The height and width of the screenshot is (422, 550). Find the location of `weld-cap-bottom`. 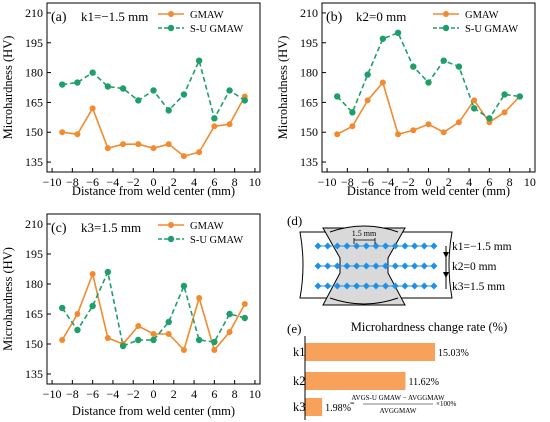

weld-cap-bottom is located at coordinates (364, 301).